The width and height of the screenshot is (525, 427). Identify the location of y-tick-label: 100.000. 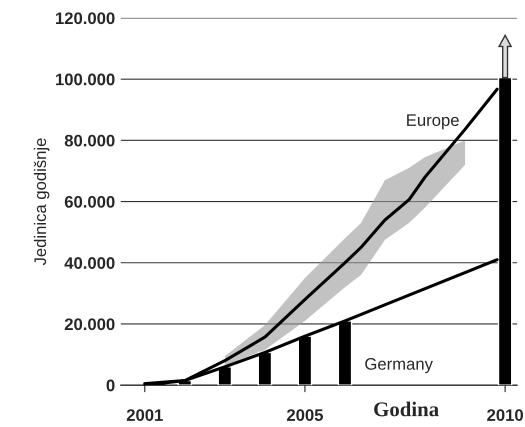
(85, 80).